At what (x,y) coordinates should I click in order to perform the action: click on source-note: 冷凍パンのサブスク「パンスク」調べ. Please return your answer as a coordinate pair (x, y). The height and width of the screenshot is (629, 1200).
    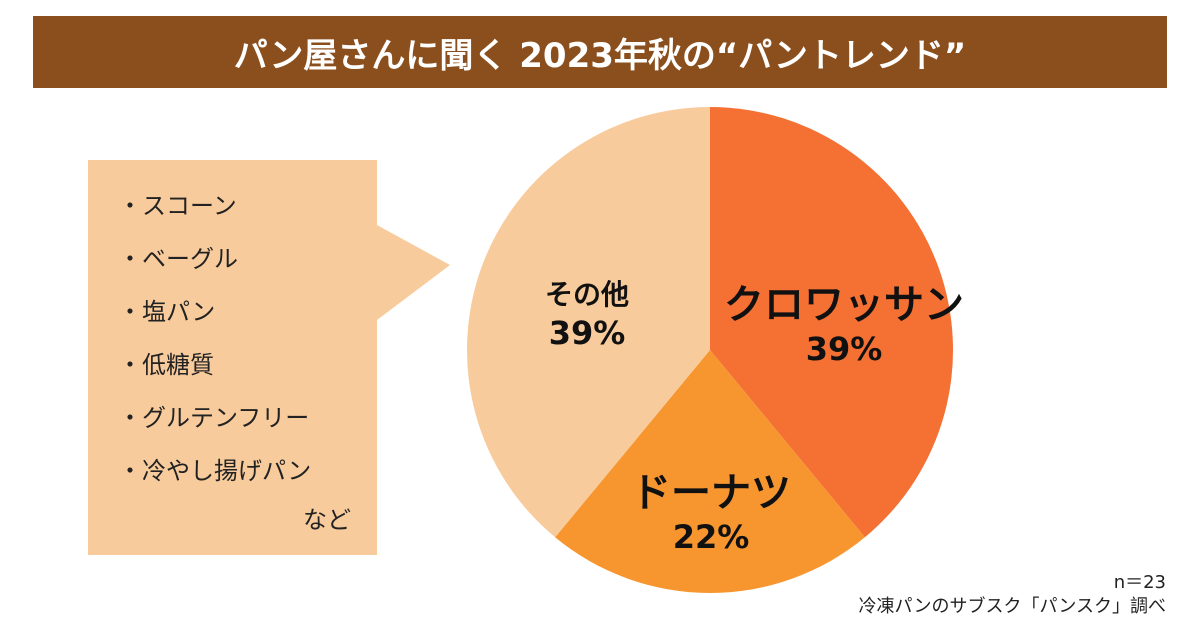
    Looking at the image, I should click on (1012, 606).